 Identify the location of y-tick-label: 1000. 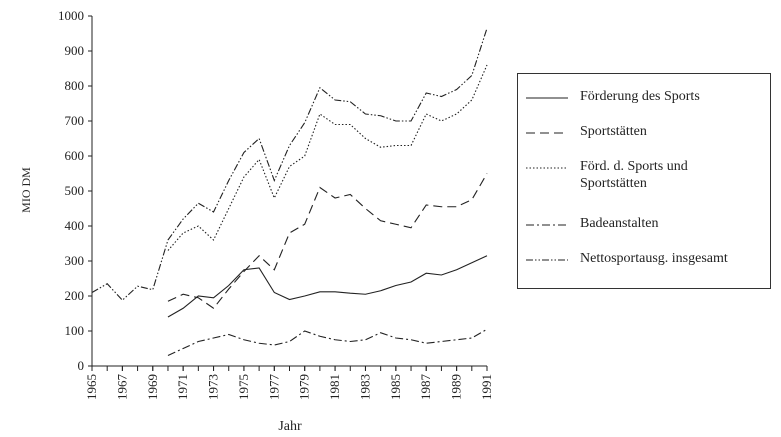
(71, 15).